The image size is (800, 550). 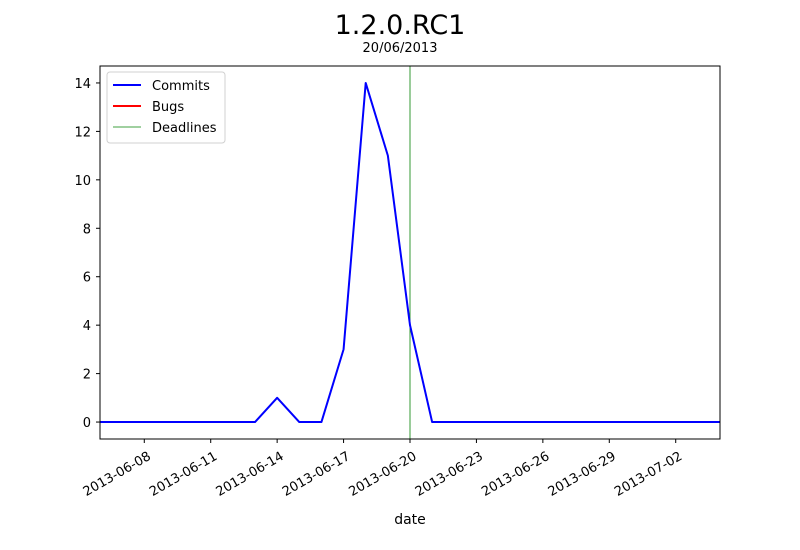 What do you see at coordinates (400, 25) in the screenshot?
I see `chart-title: 1.2.0.RC1` at bounding box center [400, 25].